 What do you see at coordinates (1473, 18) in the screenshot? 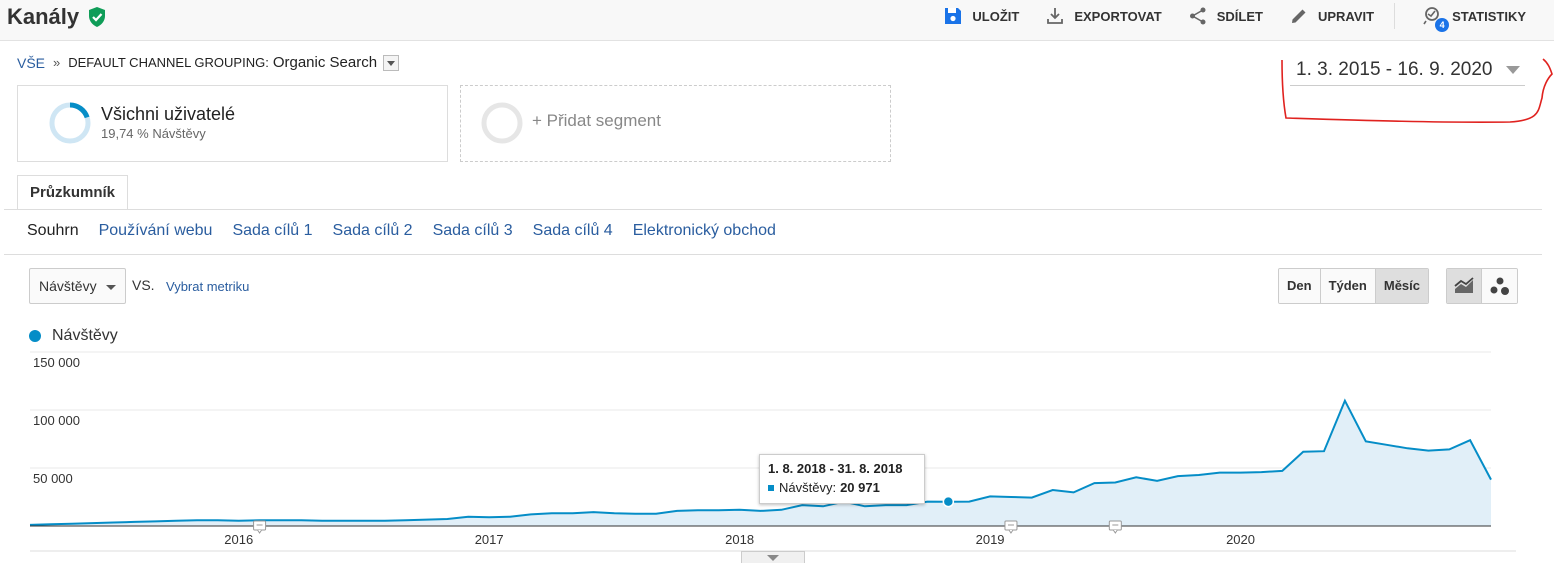
I see `insights-button: 4 STATISTIKY` at bounding box center [1473, 18].